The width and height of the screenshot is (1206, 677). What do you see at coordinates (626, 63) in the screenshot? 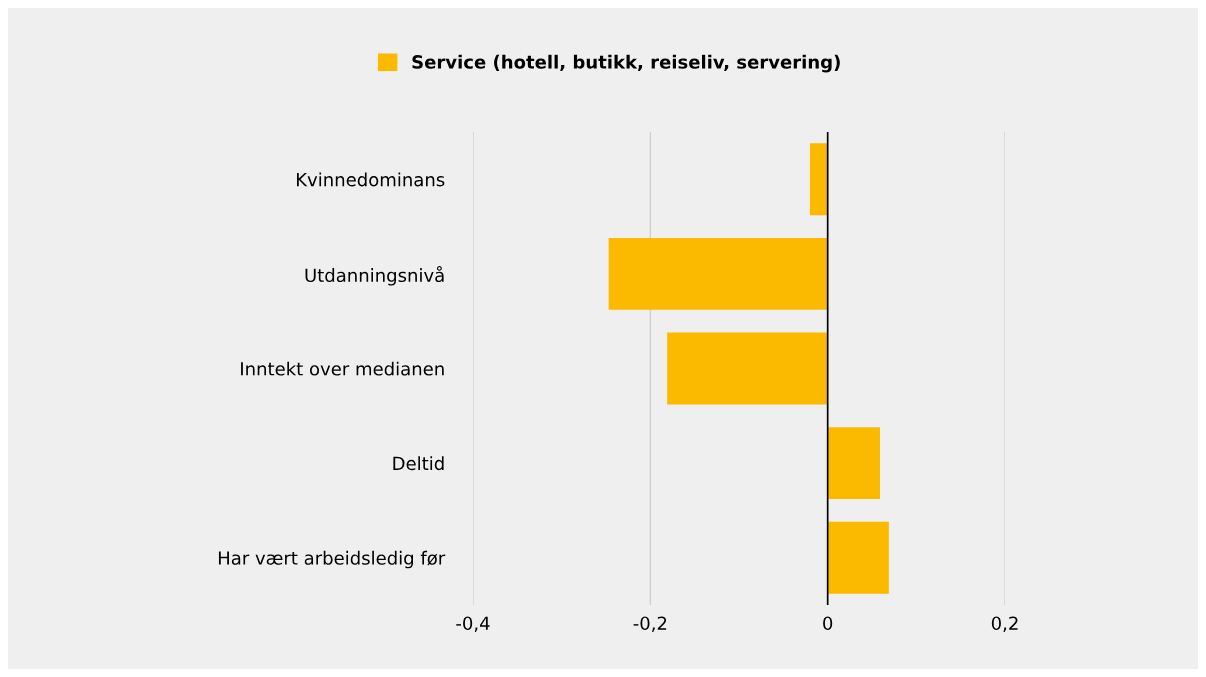
I see `legend-label: Service (hotell, butikk, reiseliv, servering)` at bounding box center [626, 63].